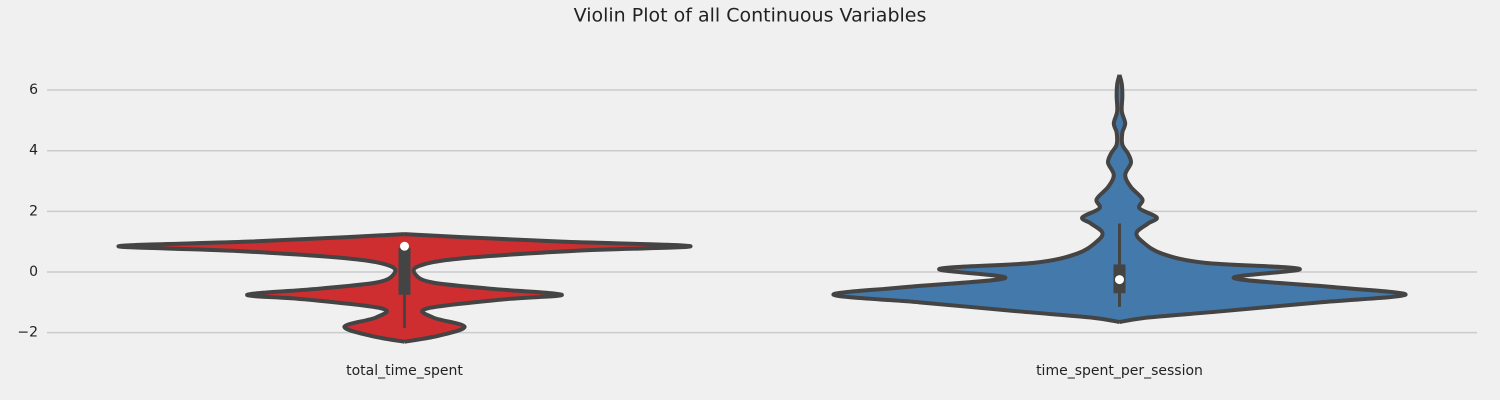  What do you see at coordinates (33, 211) in the screenshot?
I see `y-tick-label: 2` at bounding box center [33, 211].